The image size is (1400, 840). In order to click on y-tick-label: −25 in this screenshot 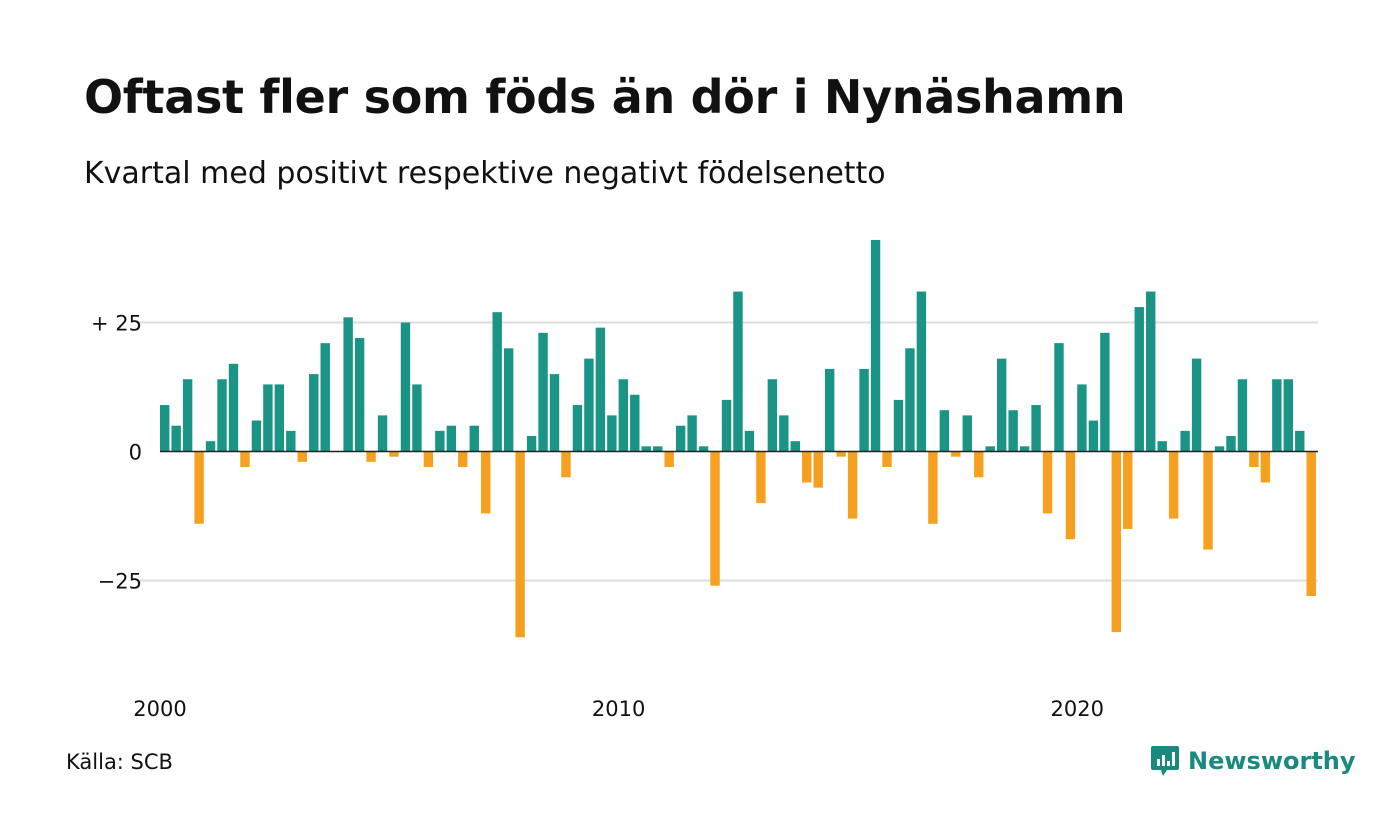, I will do `click(120, 582)`.